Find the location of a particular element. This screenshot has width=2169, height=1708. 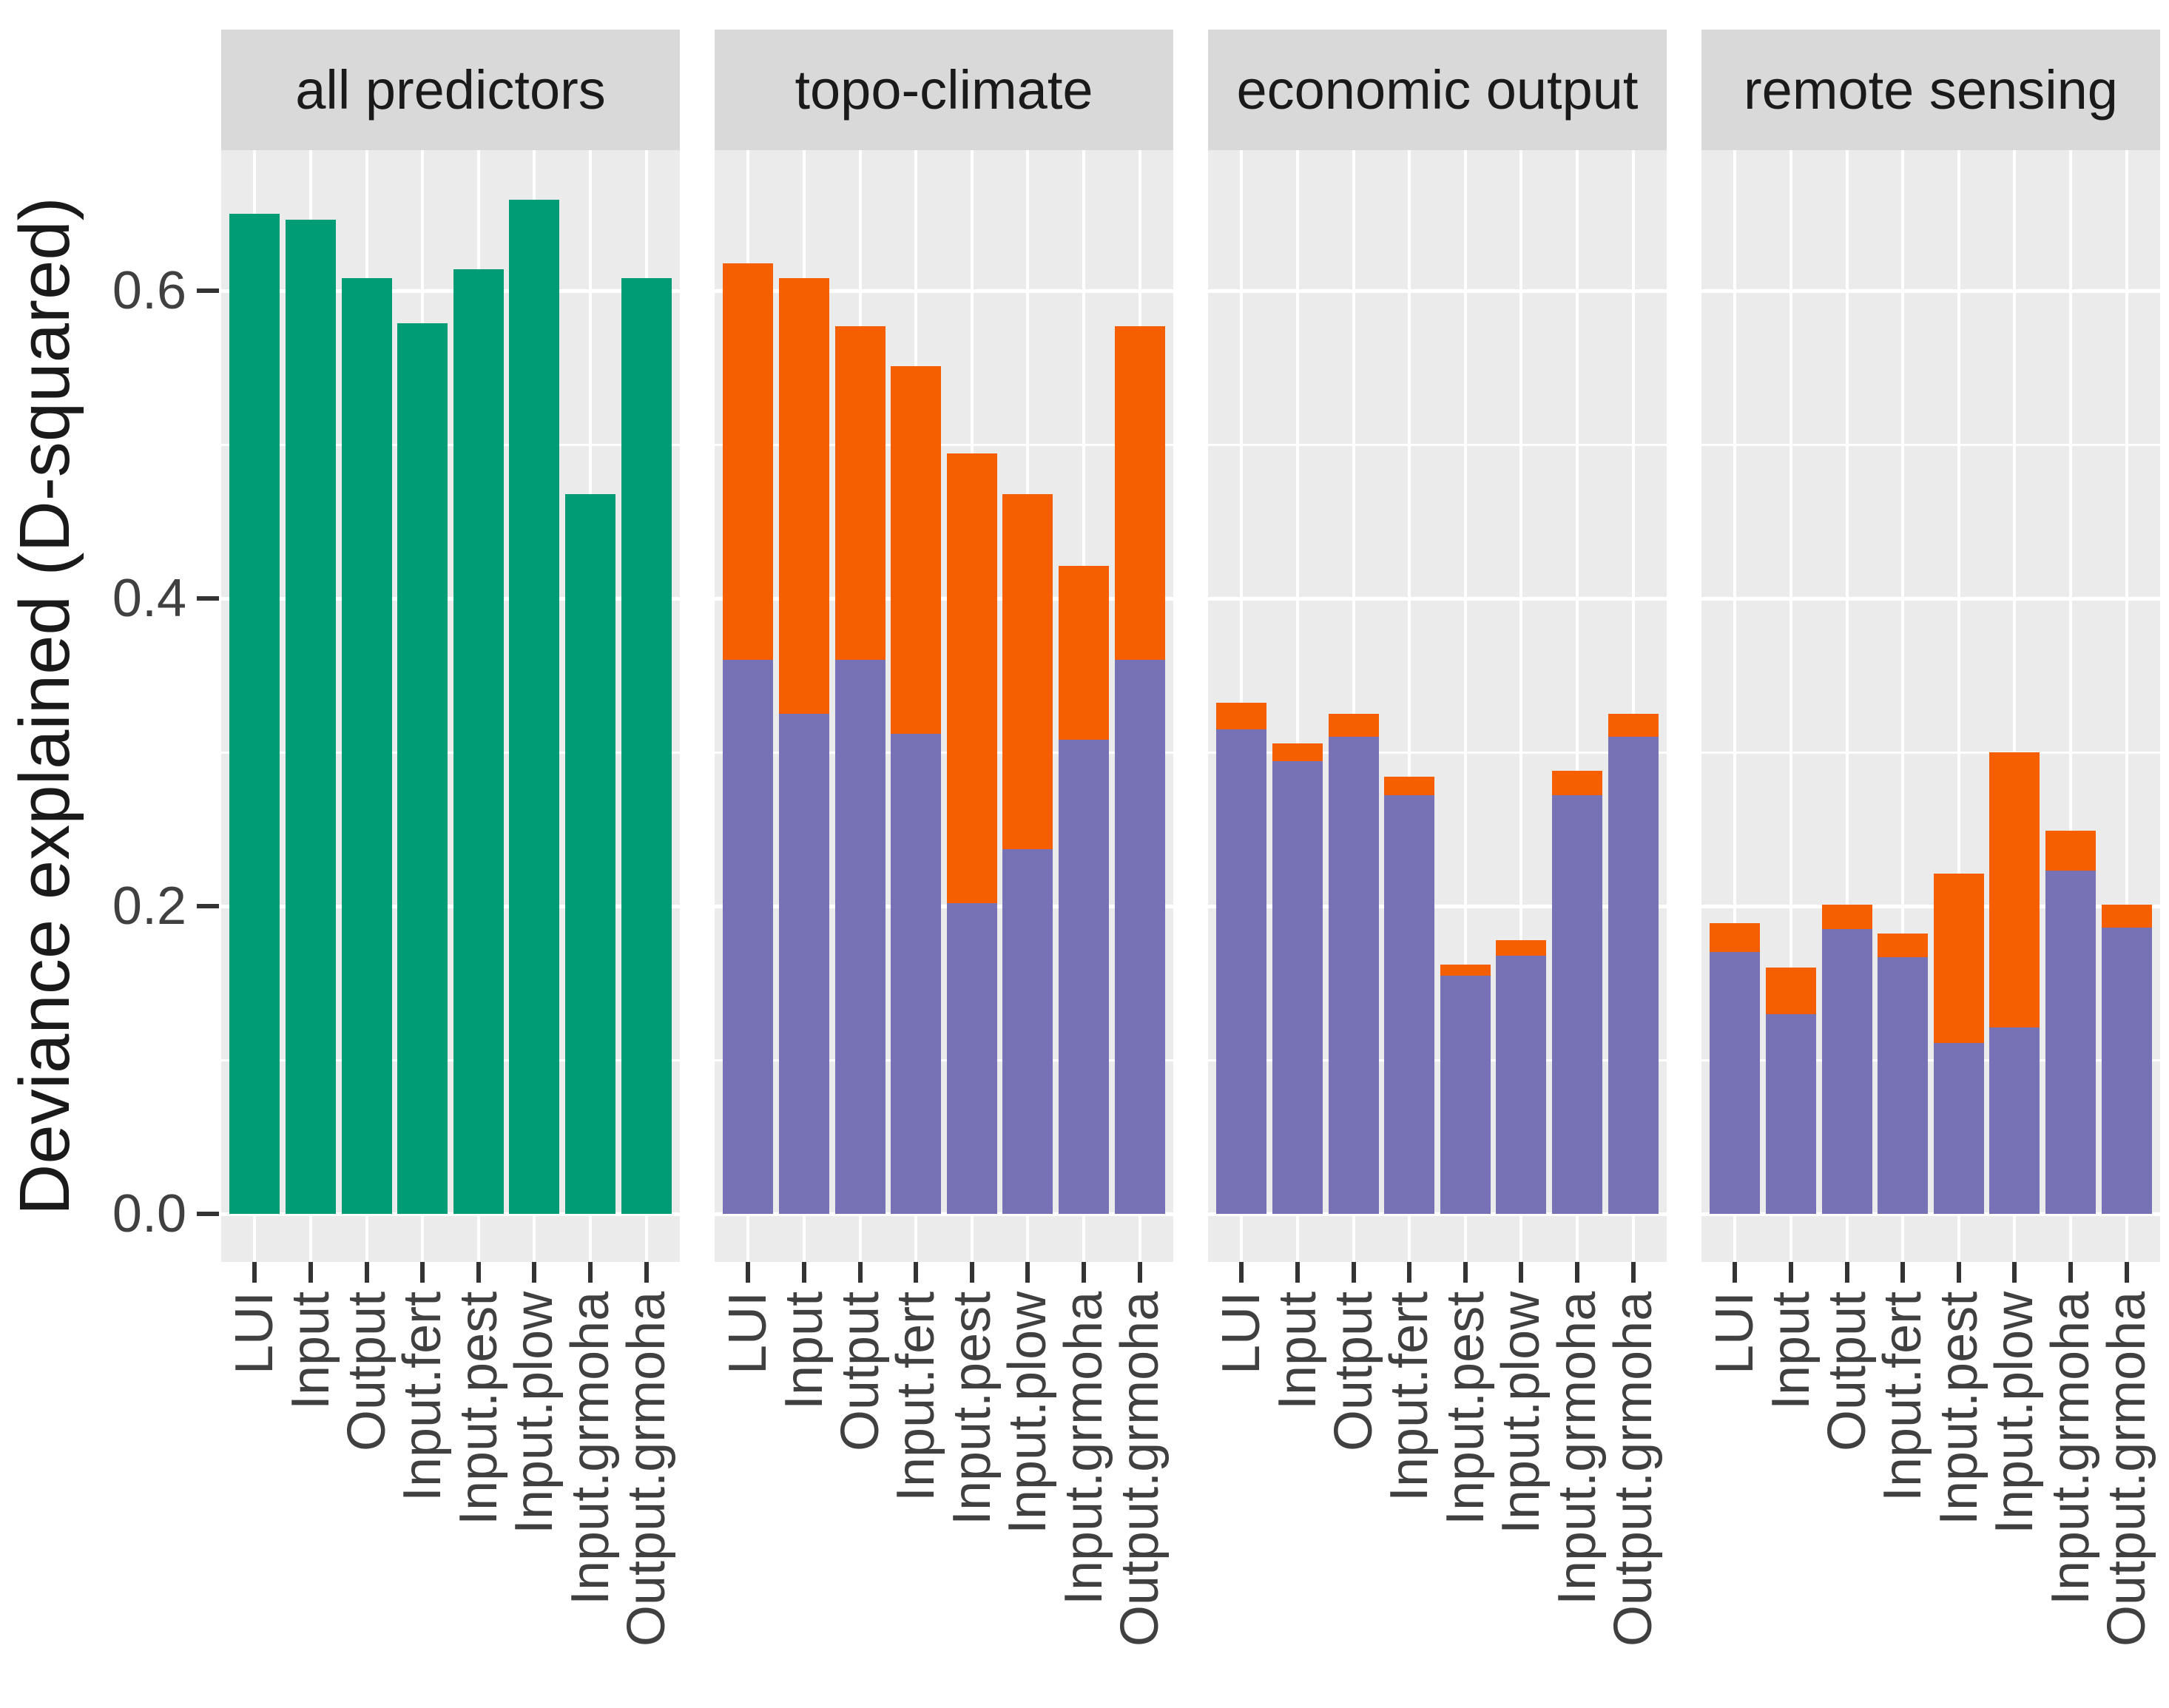

facet-strip-label: topo-climate is located at coordinates (944, 90).